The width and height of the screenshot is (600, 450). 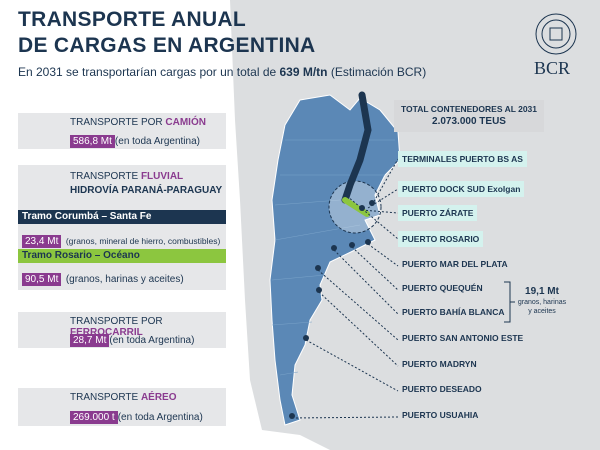 I want to click on port-pins, so click(x=332, y=305).